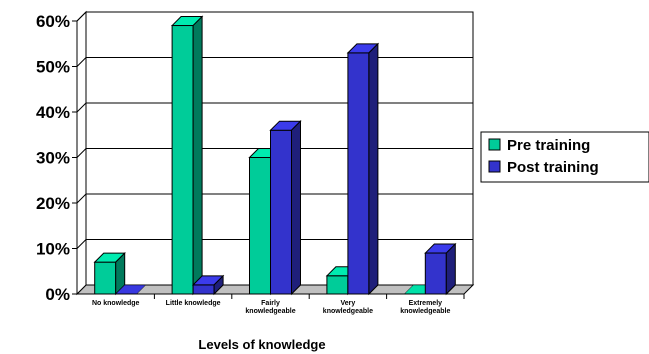 The height and width of the screenshot is (354, 649). What do you see at coordinates (548, 145) in the screenshot?
I see `legend-label: Pre training` at bounding box center [548, 145].